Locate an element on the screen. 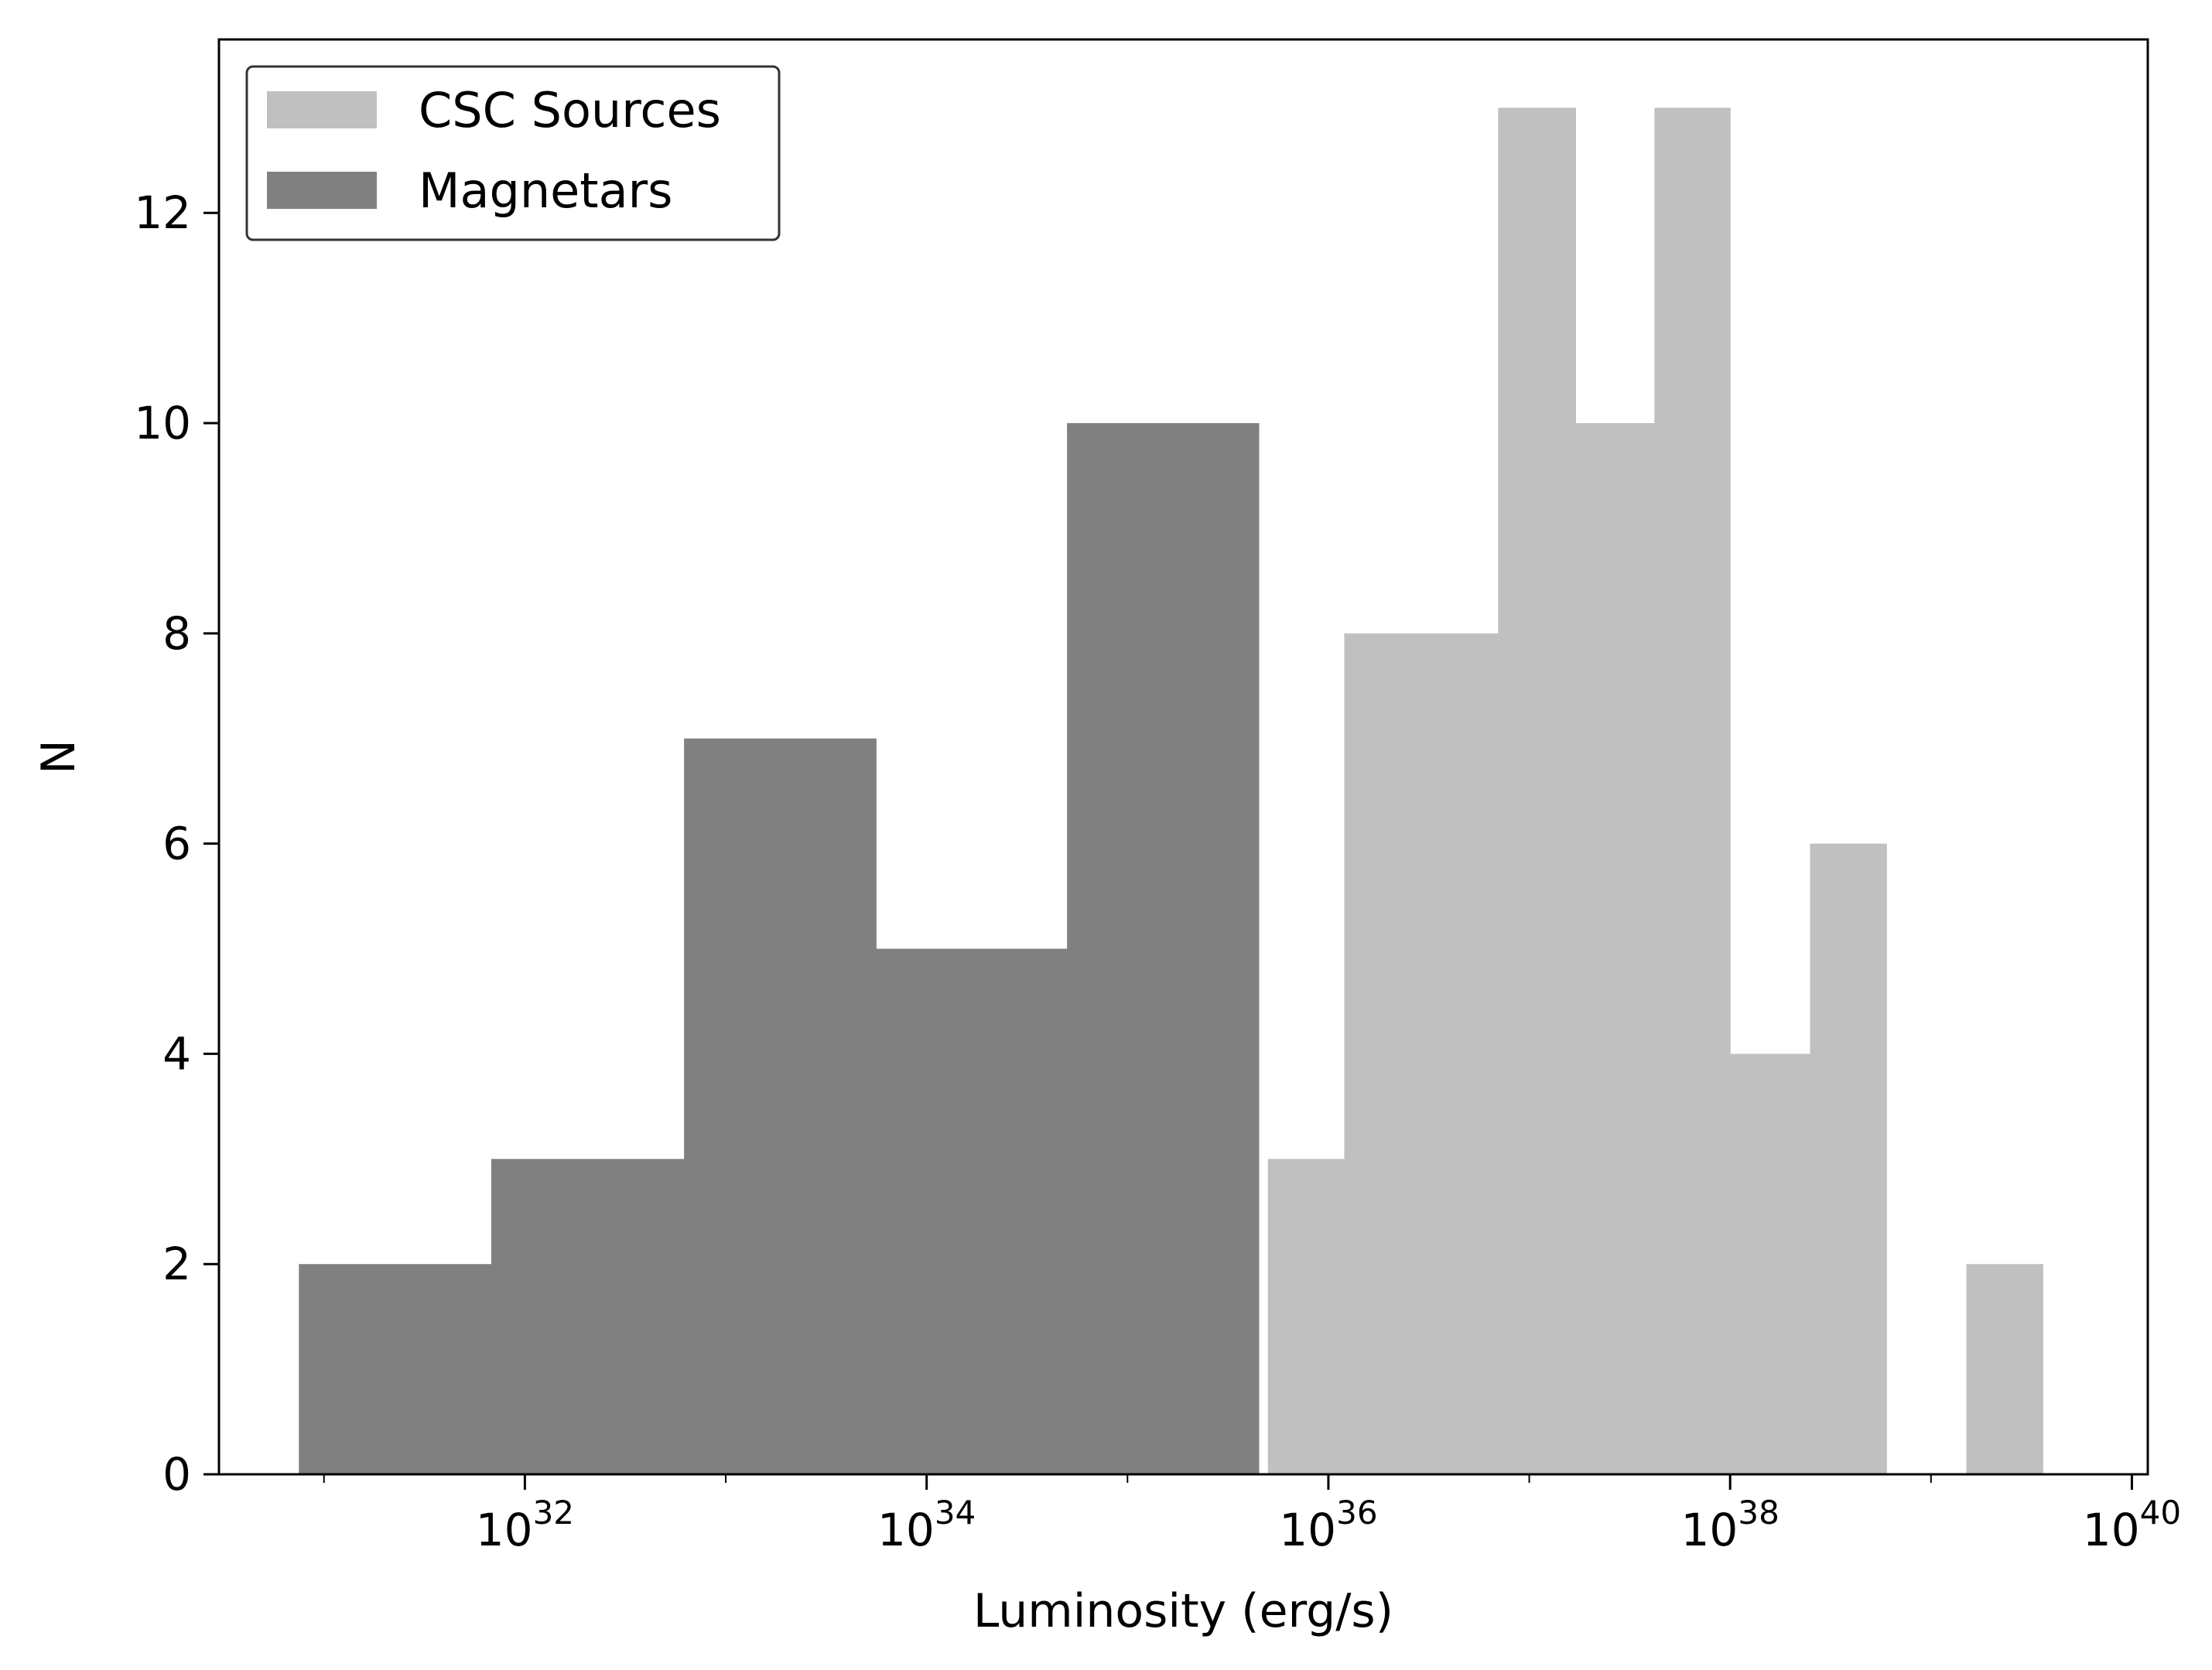  y-tick-label: 6 is located at coordinates (176, 844).